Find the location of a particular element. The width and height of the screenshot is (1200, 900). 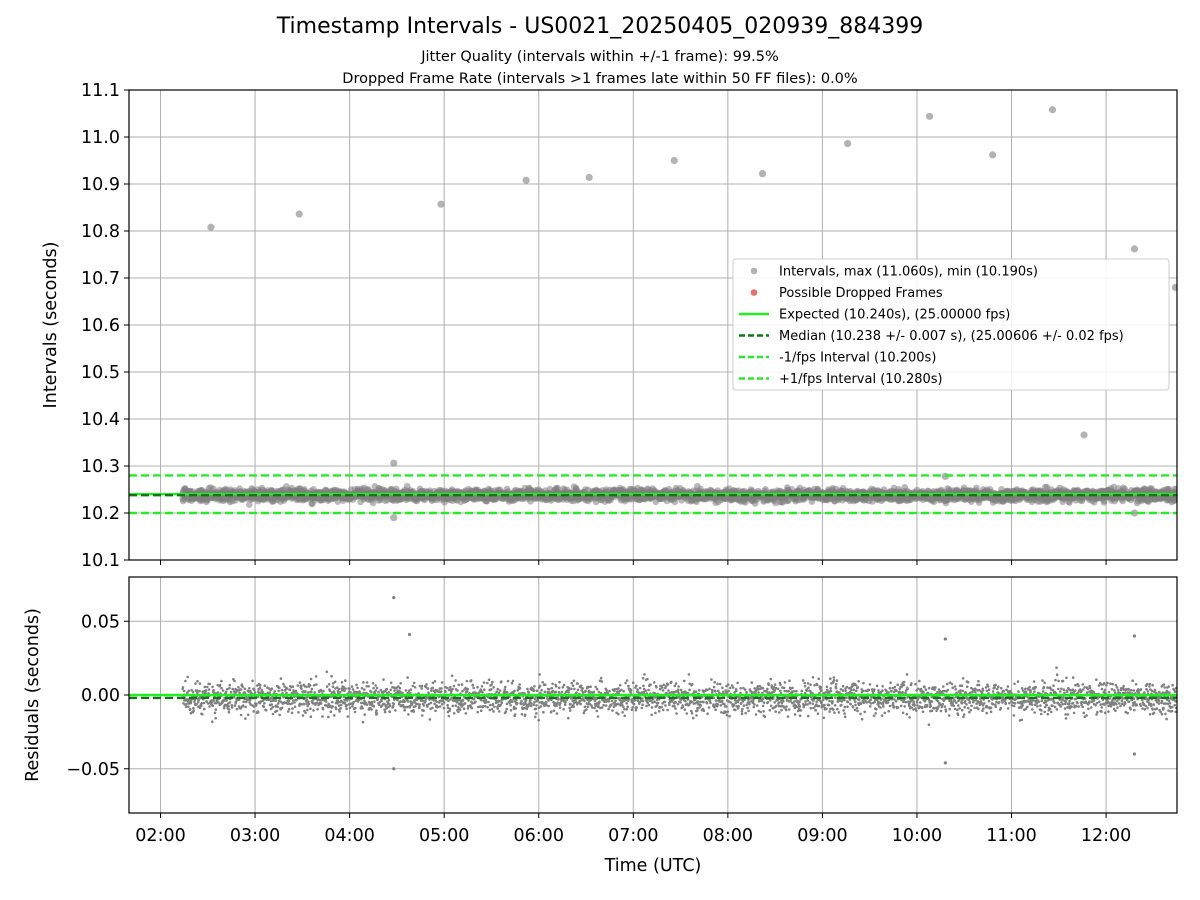

y-tick-label: 10.6 is located at coordinates (100, 326).